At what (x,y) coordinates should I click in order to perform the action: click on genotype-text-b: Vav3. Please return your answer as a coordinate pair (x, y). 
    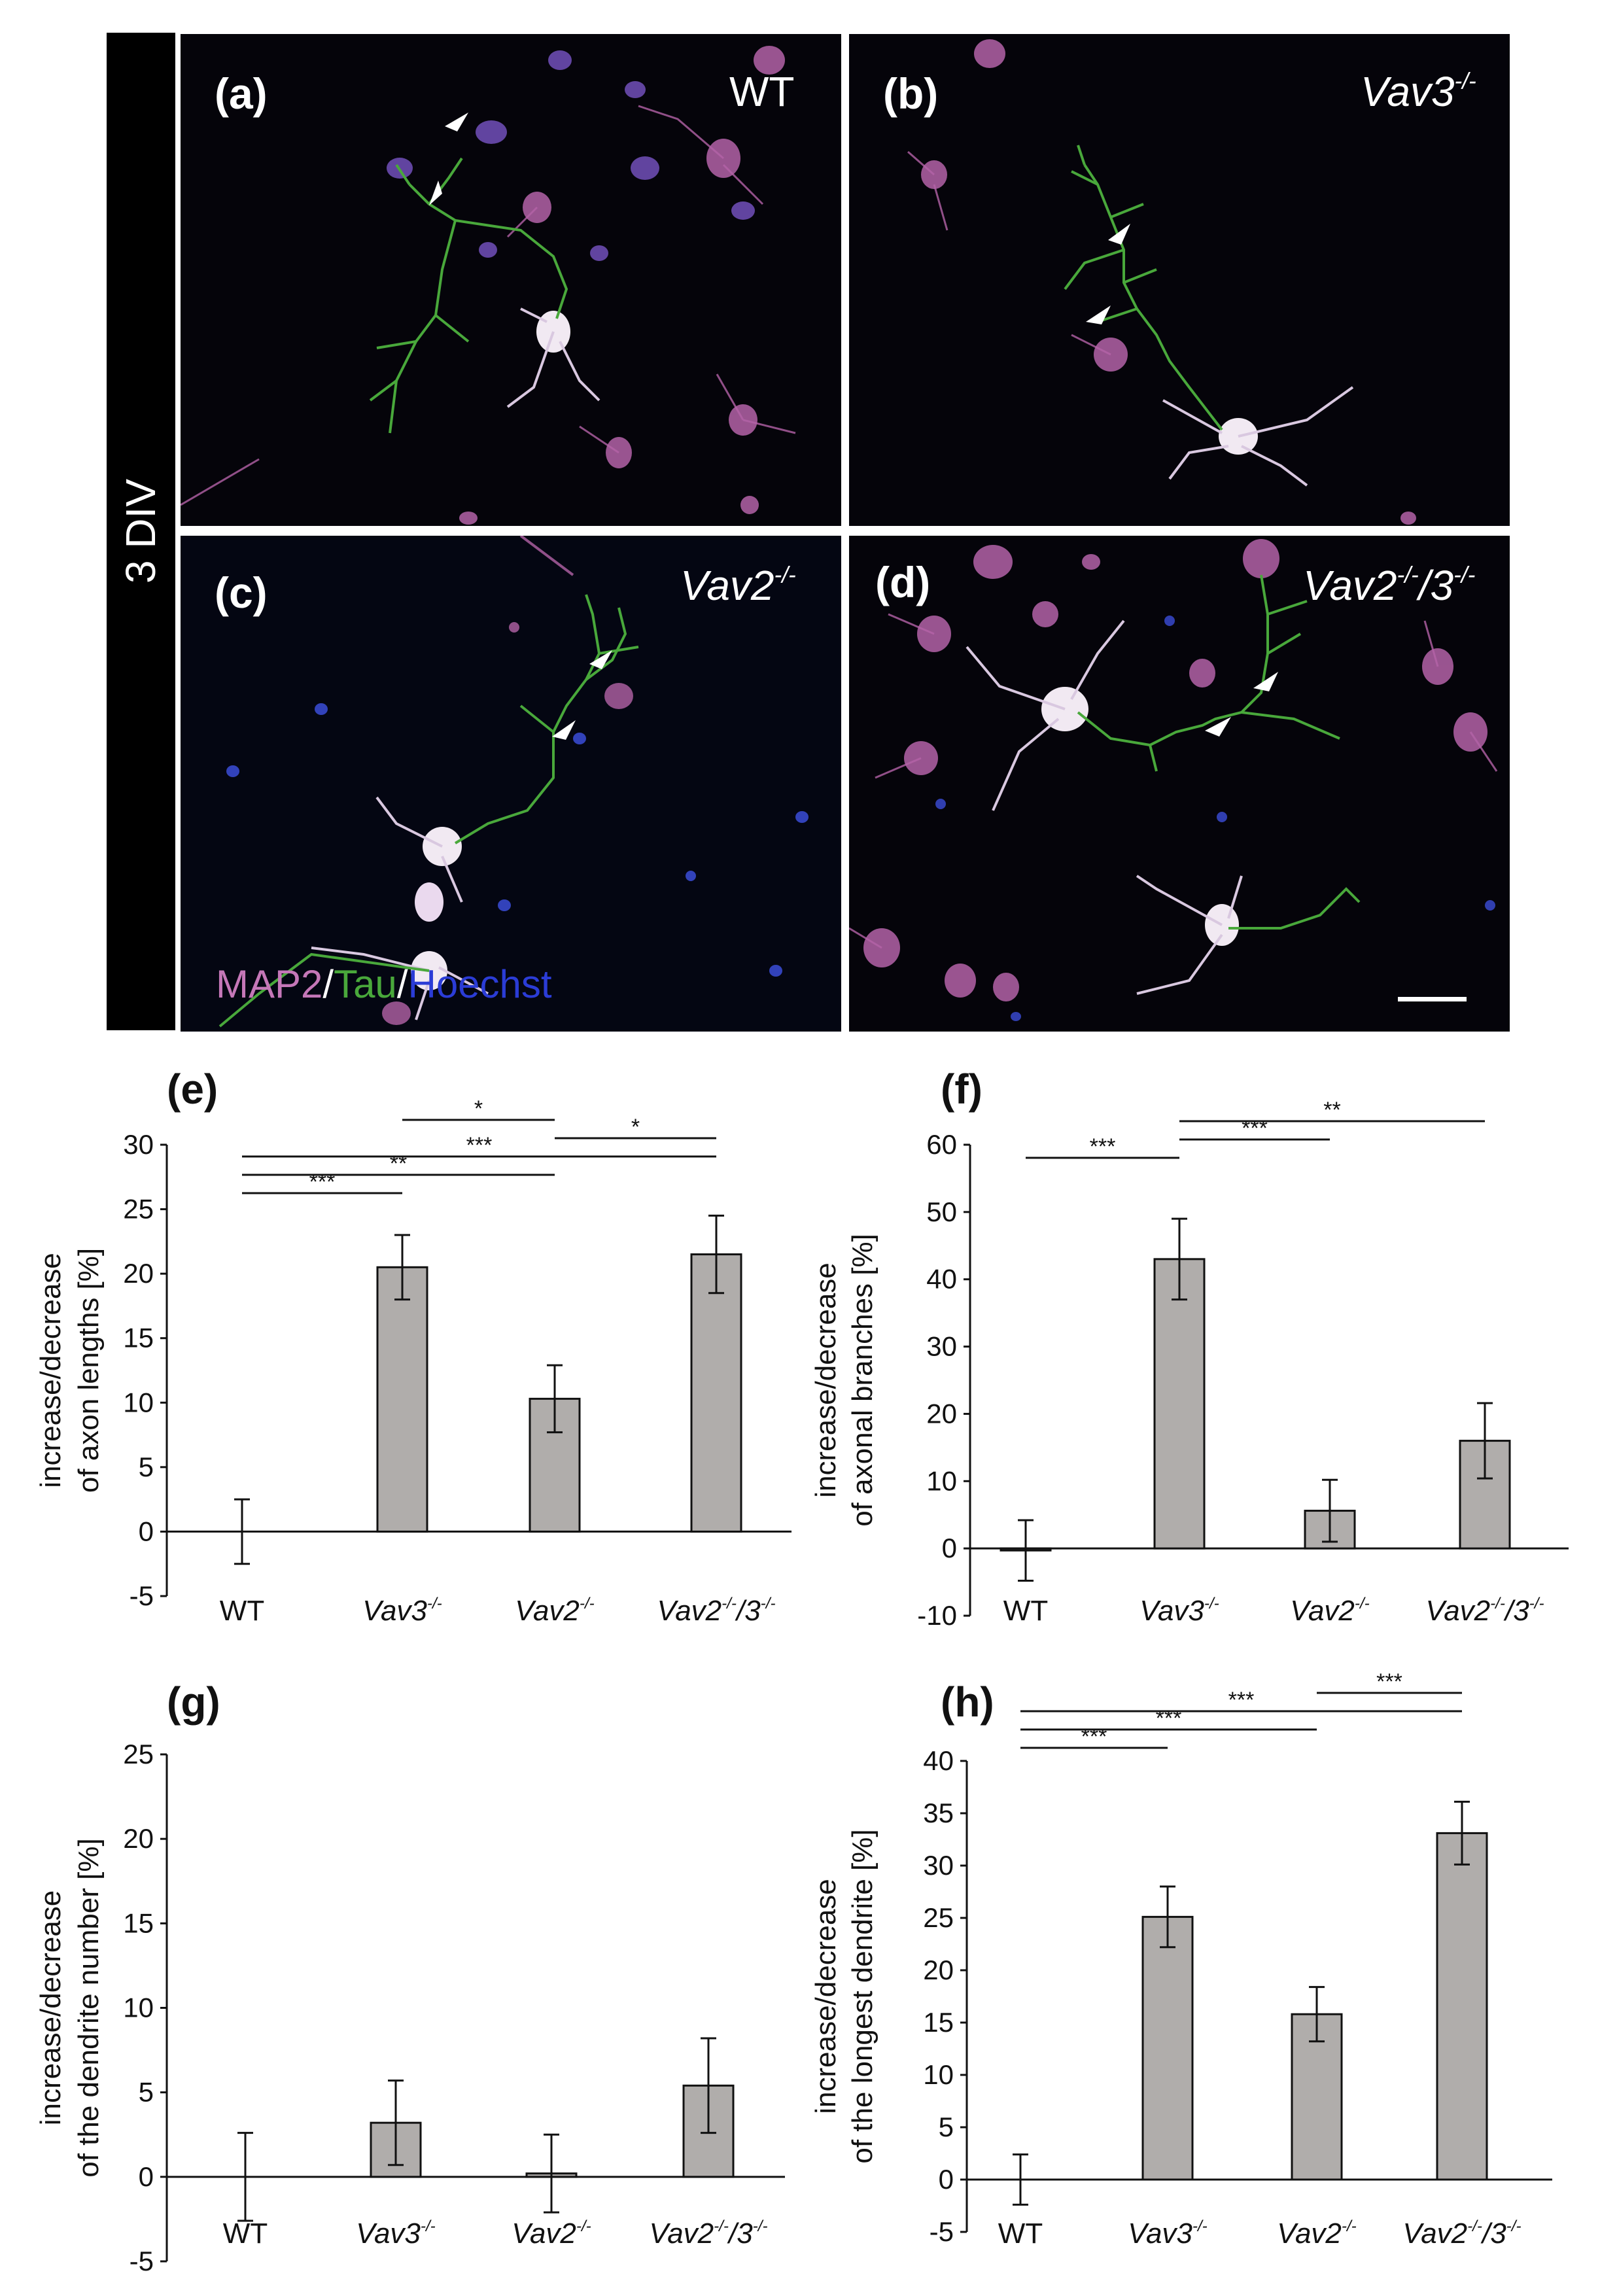
    Looking at the image, I should click on (1408, 91).